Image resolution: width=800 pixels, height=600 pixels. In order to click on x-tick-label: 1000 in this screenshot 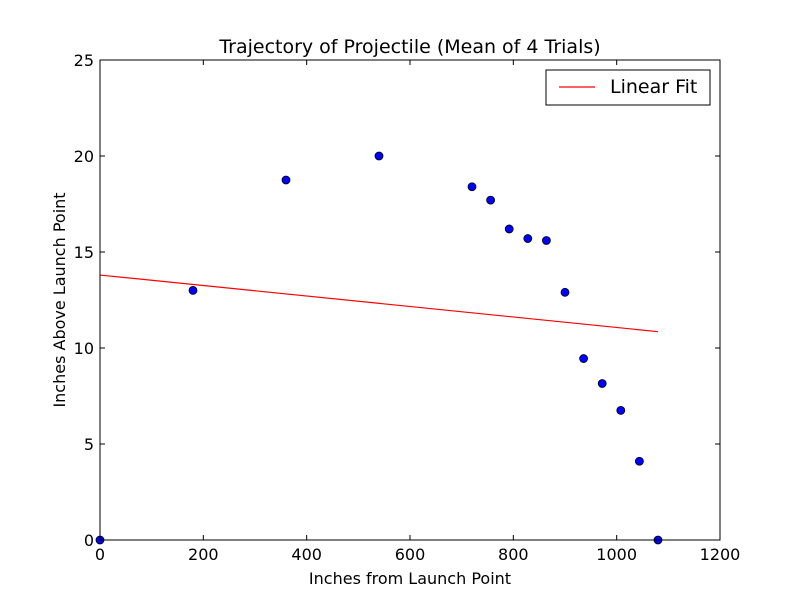, I will do `click(616, 554)`.